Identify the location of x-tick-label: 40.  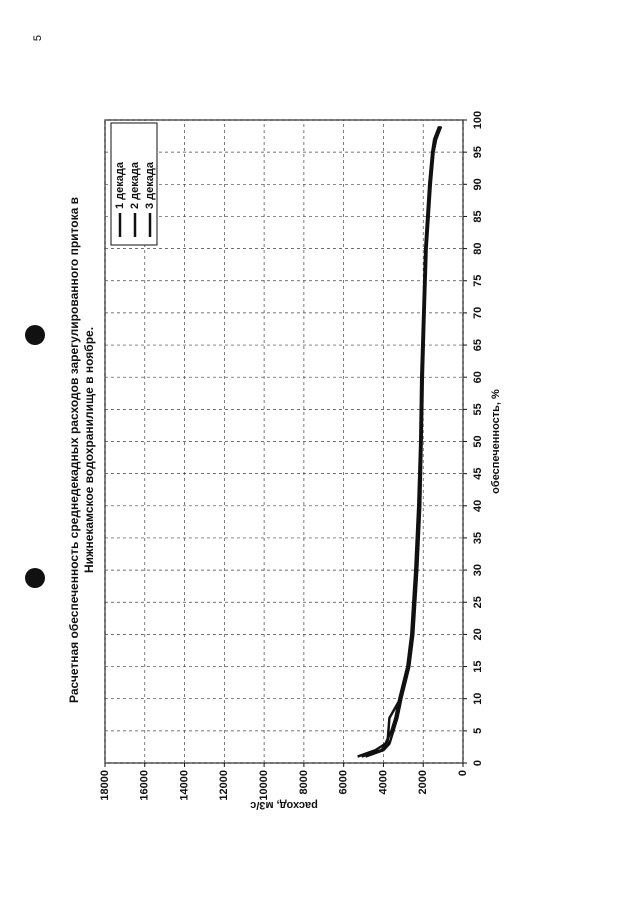
(478, 506).